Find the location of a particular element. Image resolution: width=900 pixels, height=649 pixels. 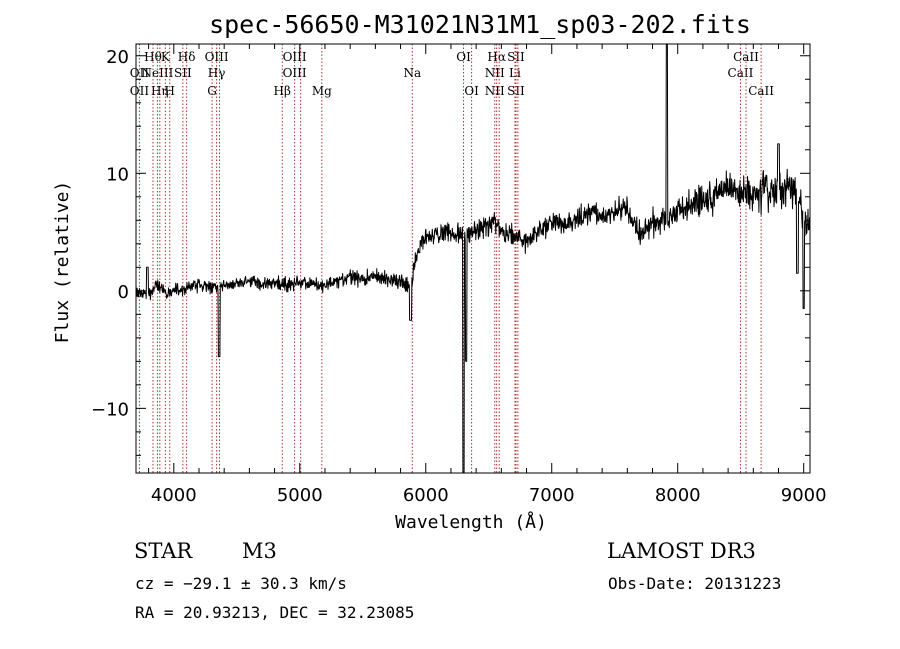

line-label-18-mid: NII is located at coordinates (495, 73).